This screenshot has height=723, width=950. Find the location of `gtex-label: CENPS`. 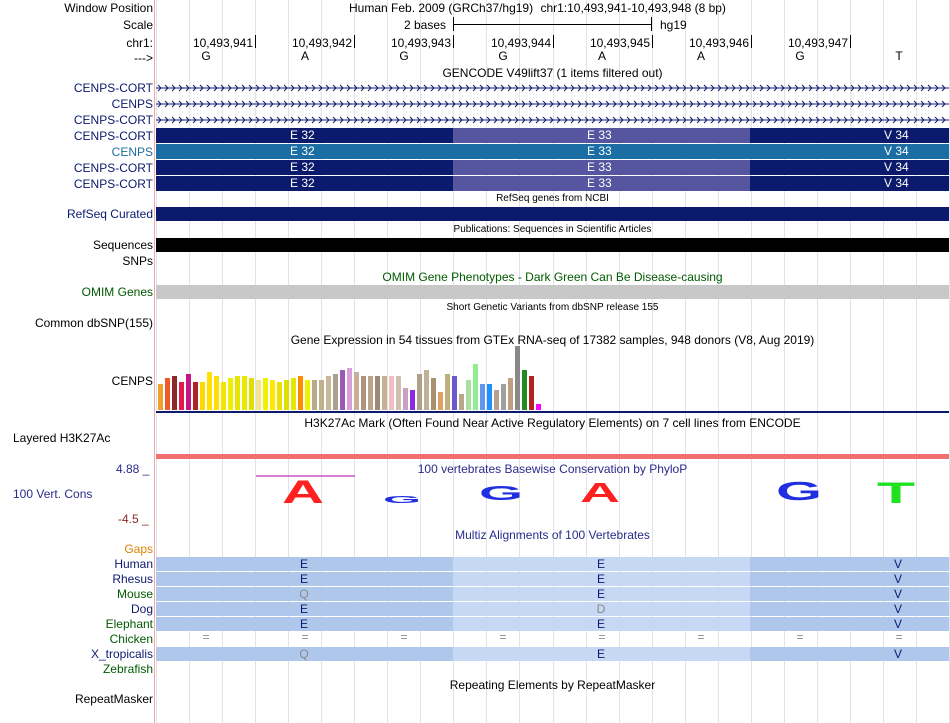

gtex-label: CENPS is located at coordinates (132, 381).